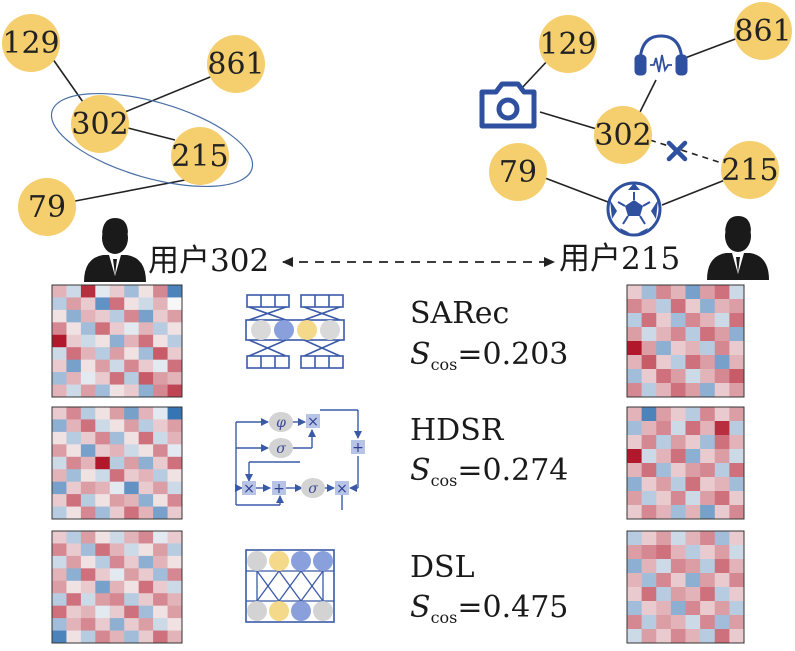 This screenshot has width=795, height=651. I want to click on model-name-hdsr: HDSR, so click(457, 430).